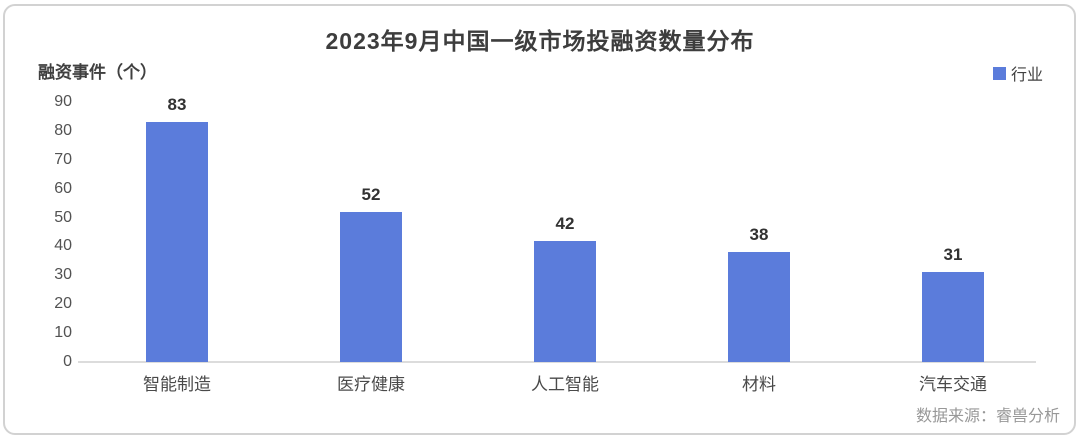 The image size is (1080, 442). Describe the element at coordinates (97, 72) in the screenshot. I see `y-axis-unit-label: 融资事件（个）` at that location.